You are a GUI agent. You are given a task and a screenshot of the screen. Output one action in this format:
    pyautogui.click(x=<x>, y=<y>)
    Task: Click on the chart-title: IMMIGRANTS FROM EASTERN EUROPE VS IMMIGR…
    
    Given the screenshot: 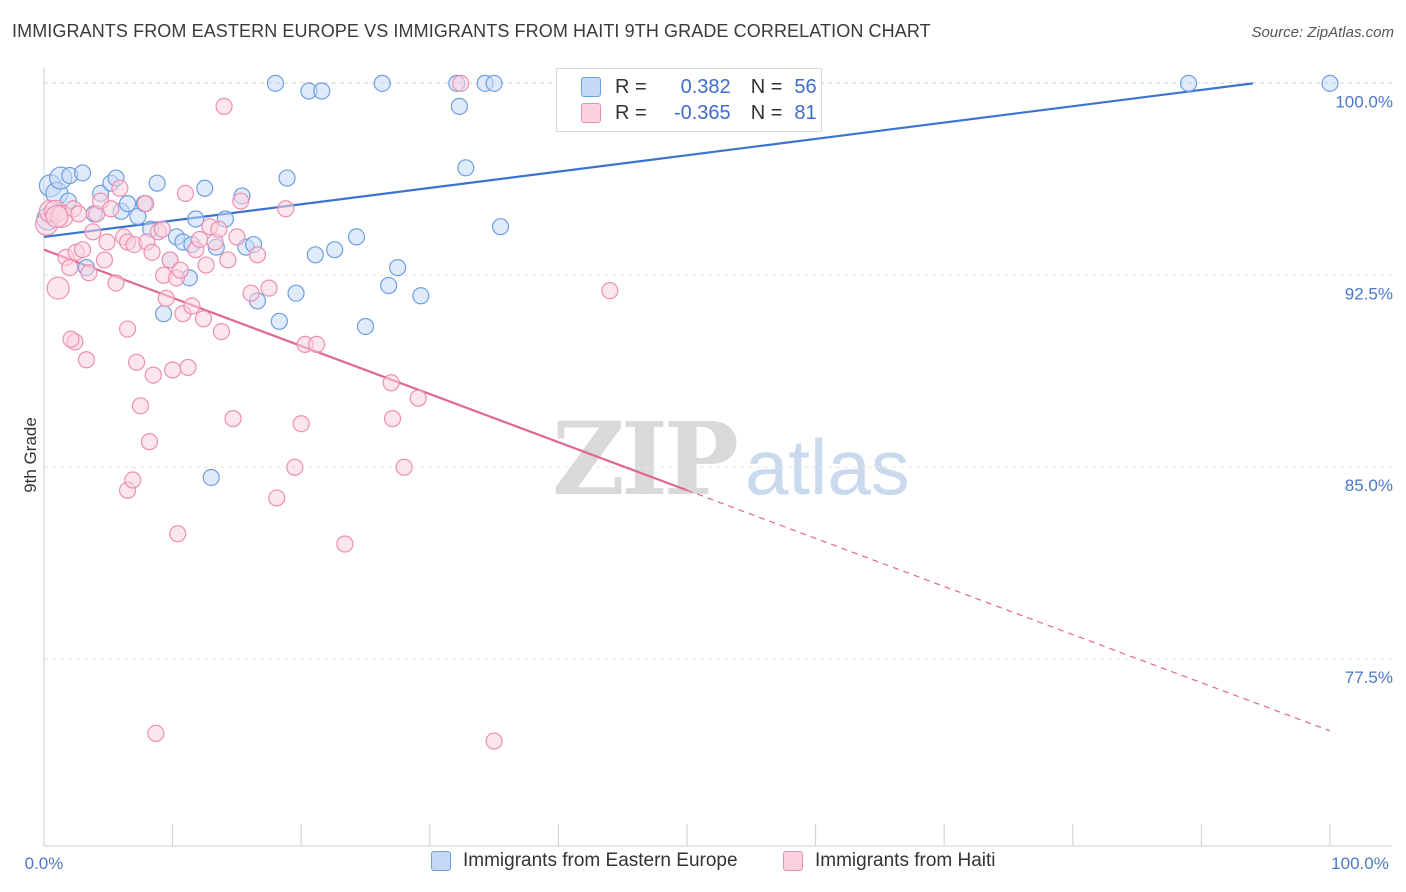 What is the action you would take?
    pyautogui.click(x=471, y=31)
    